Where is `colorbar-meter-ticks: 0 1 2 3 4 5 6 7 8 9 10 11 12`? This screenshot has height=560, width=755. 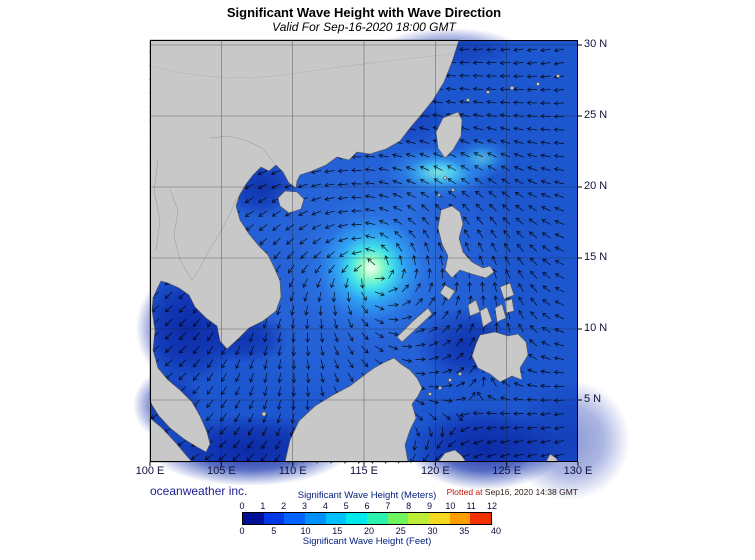
colorbar-meter-ticks: 0 1 2 3 4 5 6 7 8 9 10 11 12 is located at coordinates (368, 506).